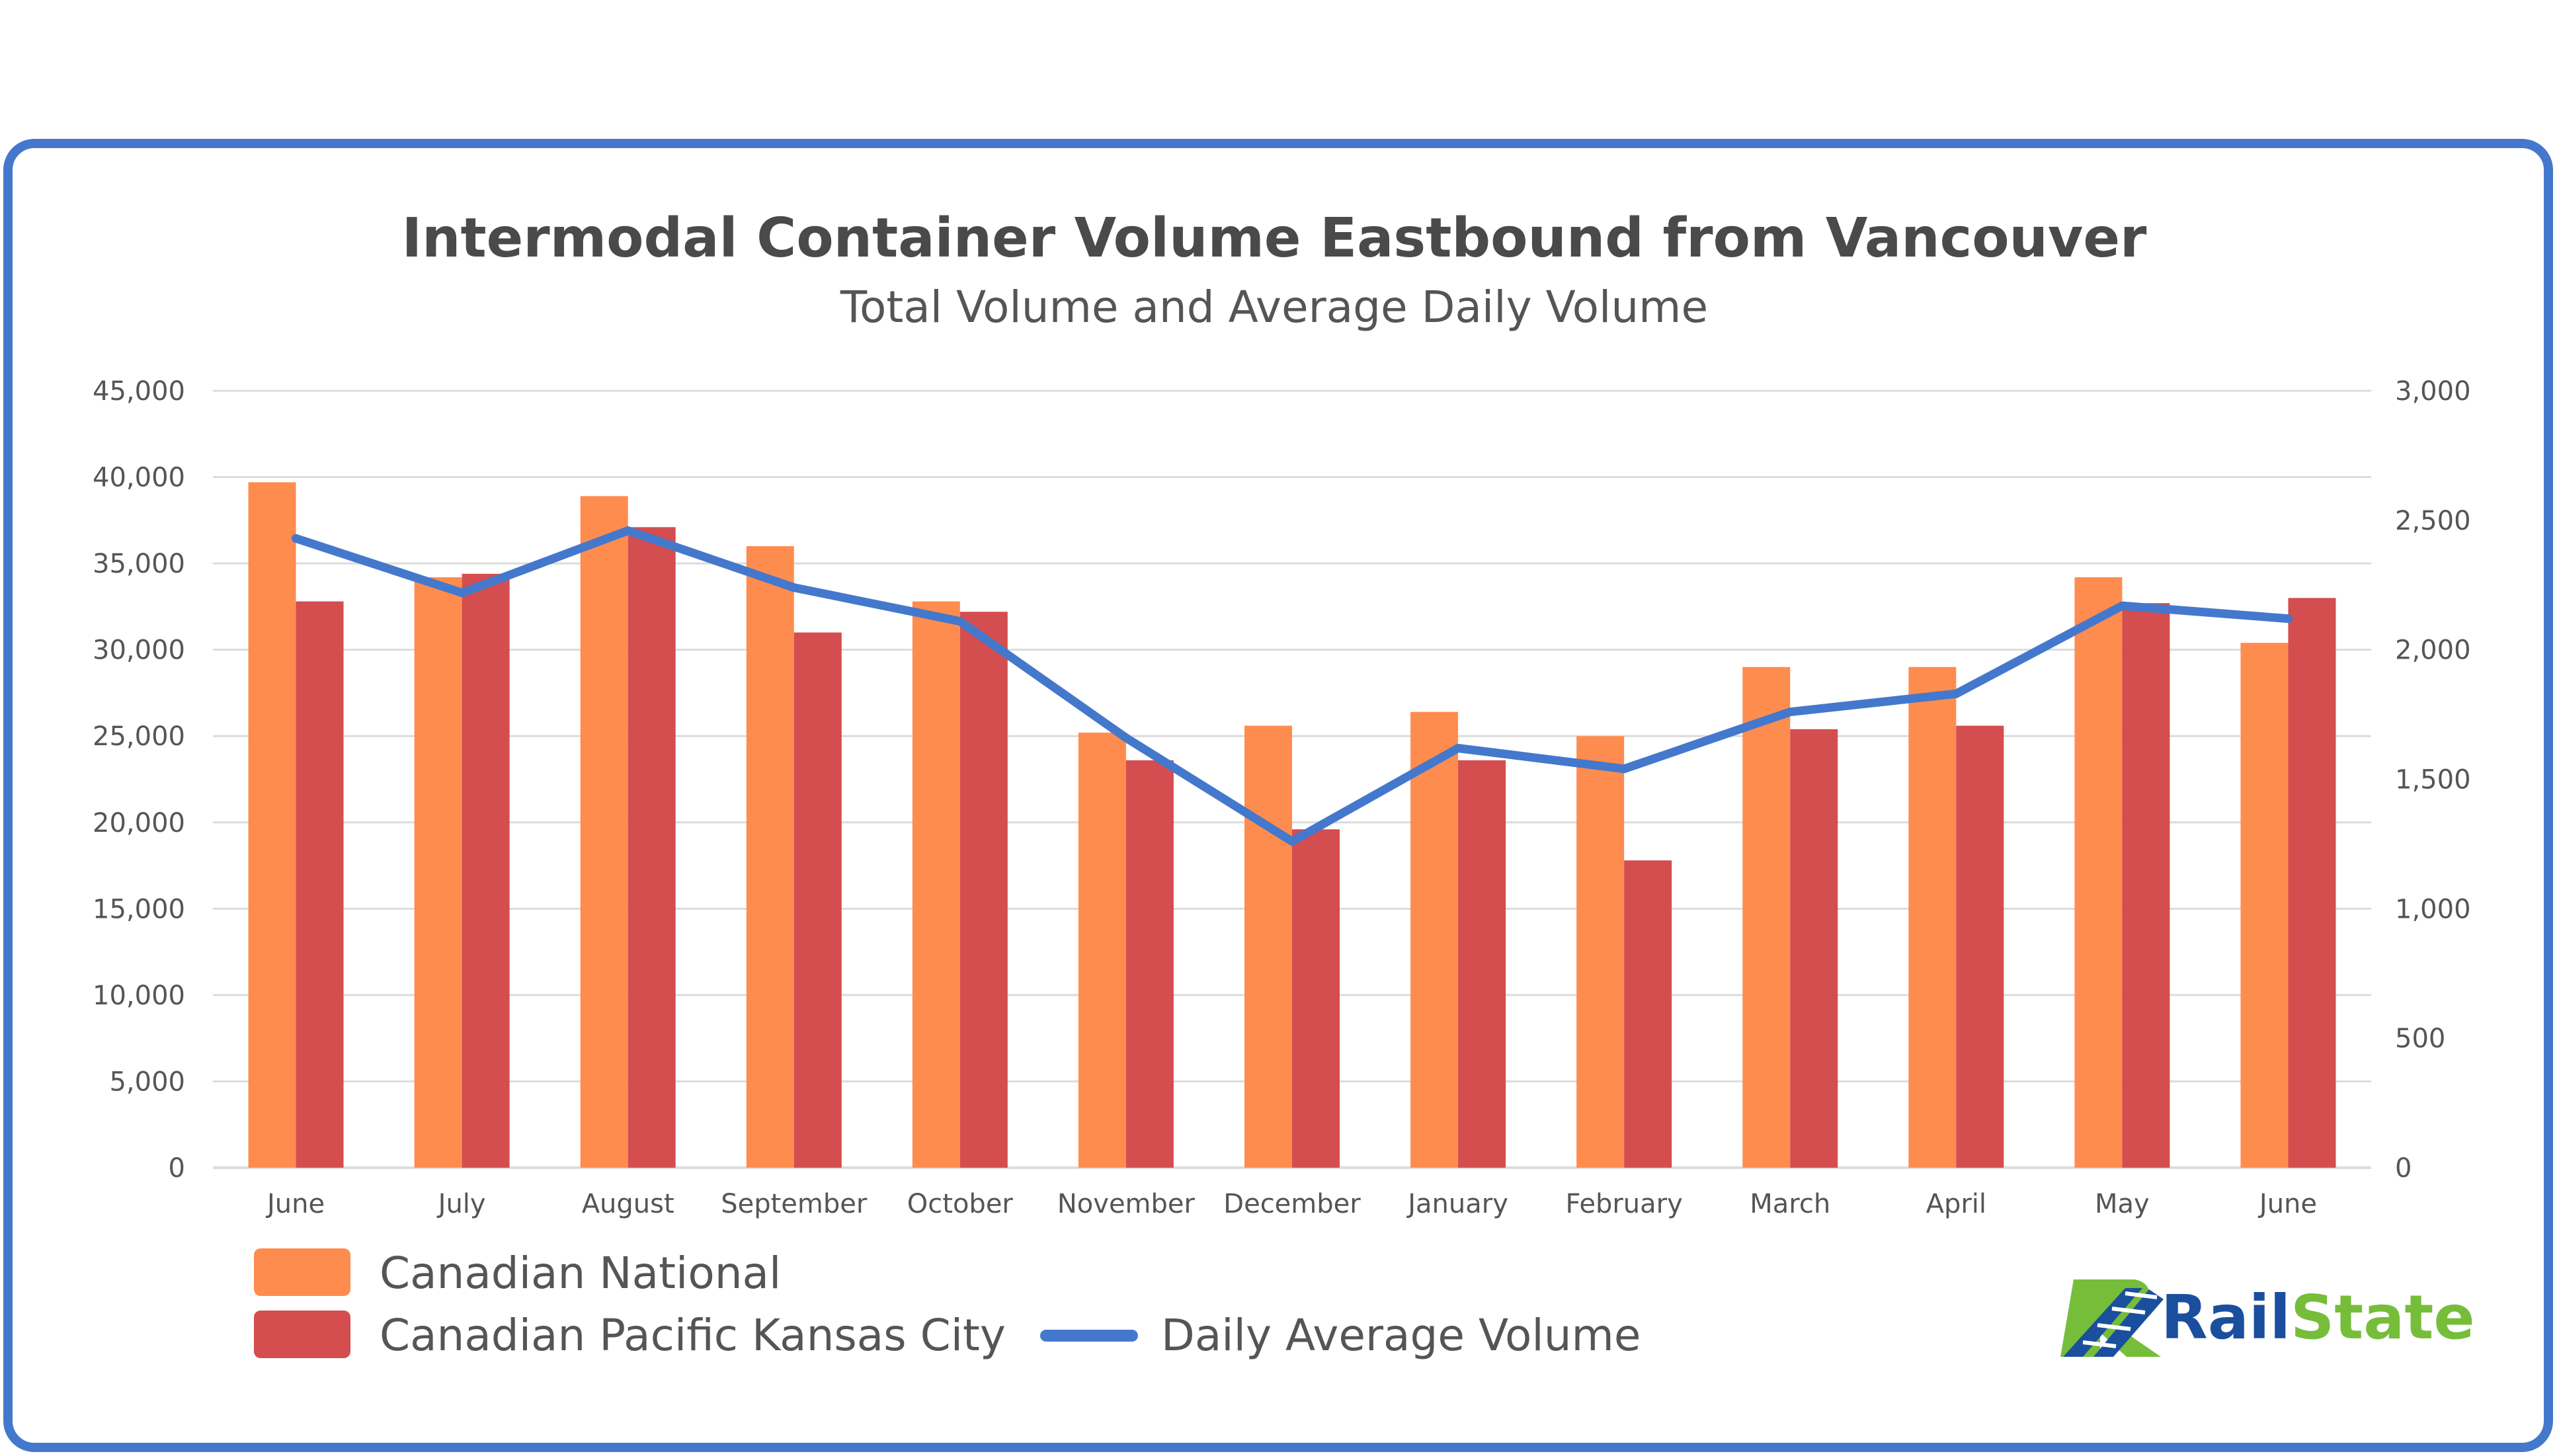 The height and width of the screenshot is (1456, 2559). I want to click on railstate-logo-wordmark: RailState, so click(2318, 1317).